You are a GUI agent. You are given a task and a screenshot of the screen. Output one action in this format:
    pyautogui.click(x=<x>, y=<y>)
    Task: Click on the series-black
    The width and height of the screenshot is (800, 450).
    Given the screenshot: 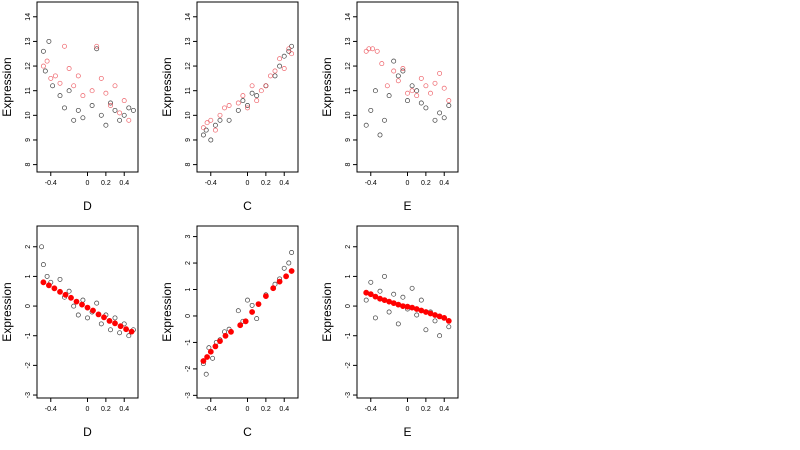 What is the action you would take?
    pyautogui.click(x=407, y=98)
    